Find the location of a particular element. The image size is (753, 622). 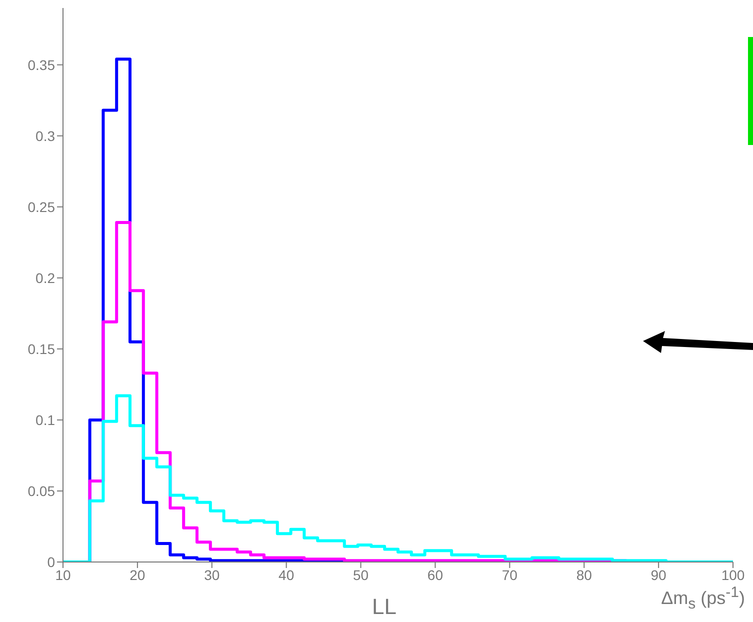

x-axis-title: Δm$_{s}$ (ps$^{-1}$) is located at coordinates (703, 598).